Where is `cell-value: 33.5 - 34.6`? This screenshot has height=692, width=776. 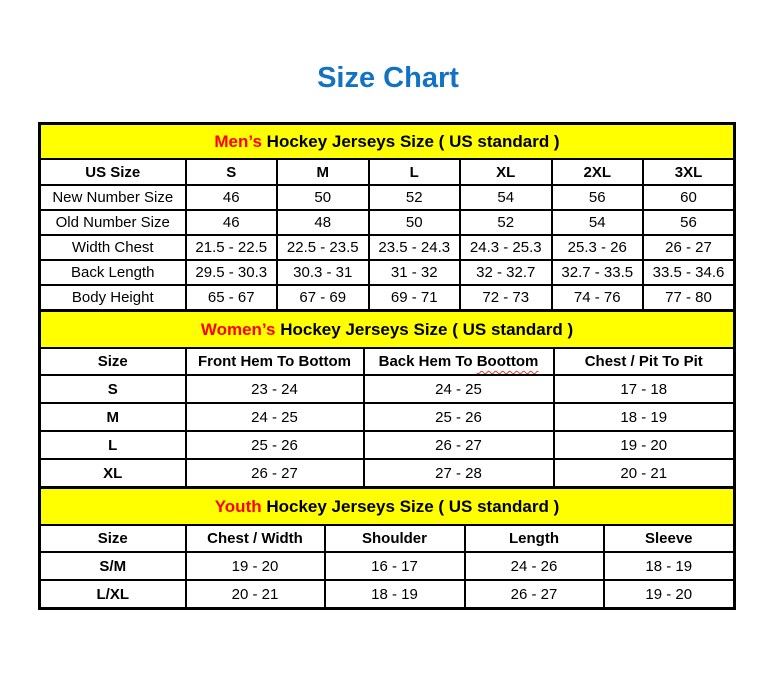 cell-value: 33.5 - 34.6 is located at coordinates (689, 272).